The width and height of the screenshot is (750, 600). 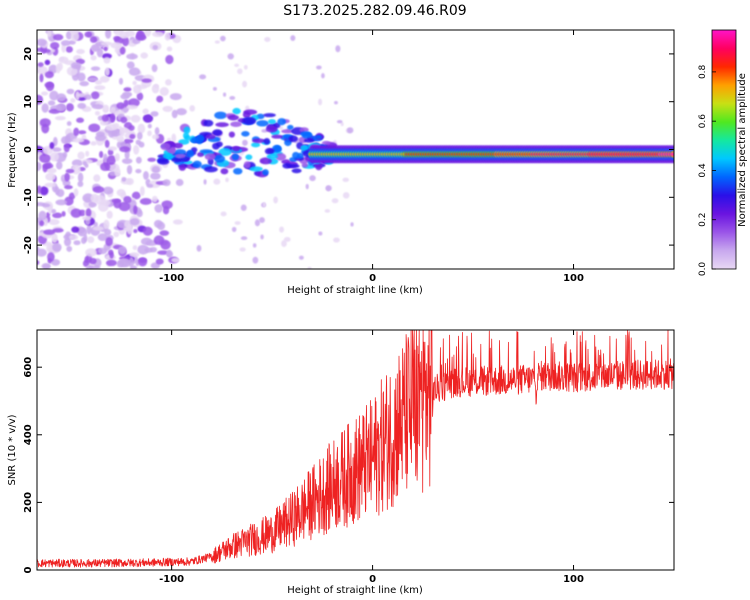 I want to click on snr-y-tick-label: 600, so click(x=28, y=367).